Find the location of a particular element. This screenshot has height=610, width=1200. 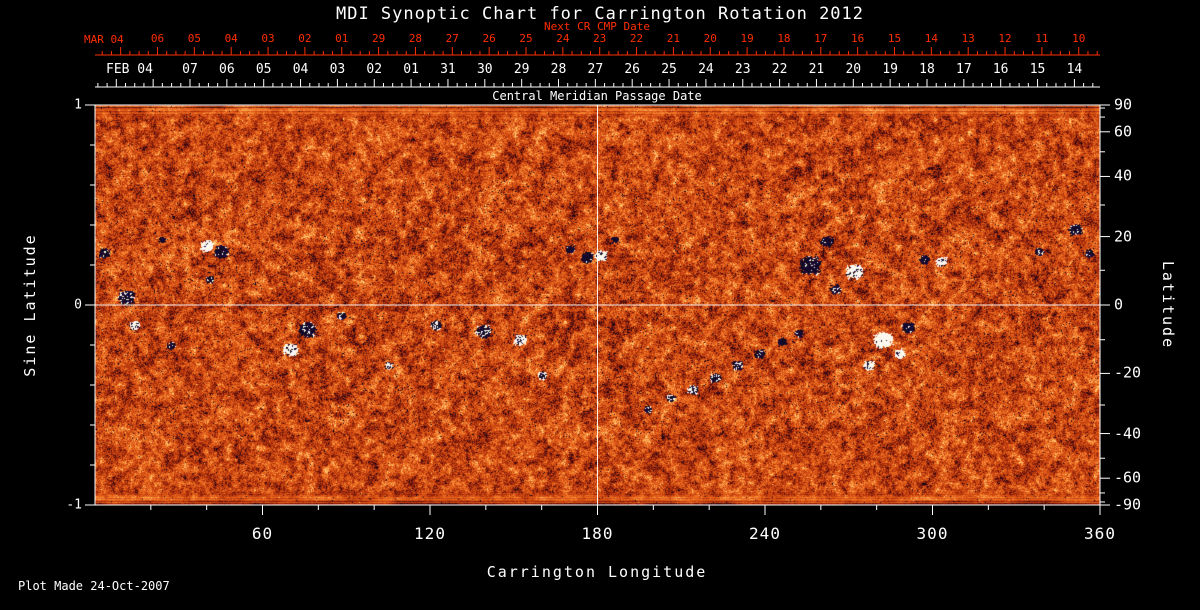

next-cr-tick-label: 05 is located at coordinates (194, 38).